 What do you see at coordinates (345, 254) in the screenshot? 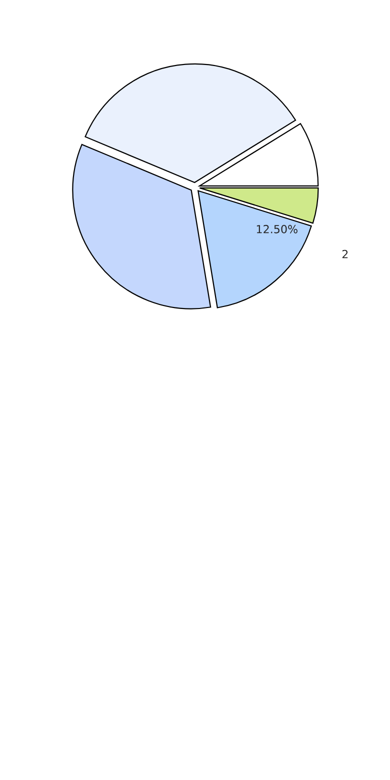
I see `text: 2` at bounding box center [345, 254].